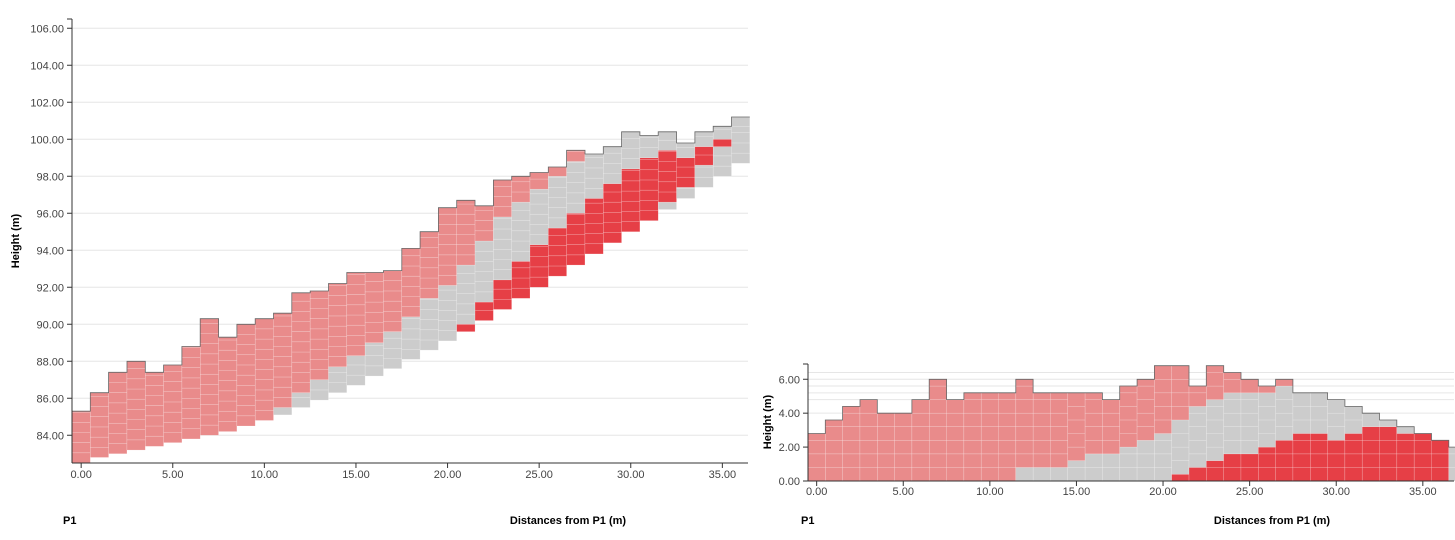 This screenshot has width=1455, height=540. Describe the element at coordinates (50, 288) in the screenshot. I see `y-tick-label: 92.00` at that location.